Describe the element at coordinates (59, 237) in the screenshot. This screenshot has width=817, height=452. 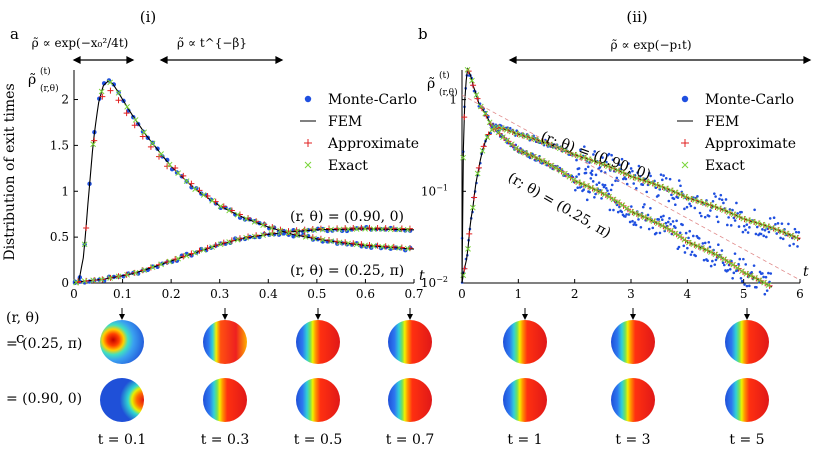
I see `chart-a-ytick-label: 0.5` at that location.